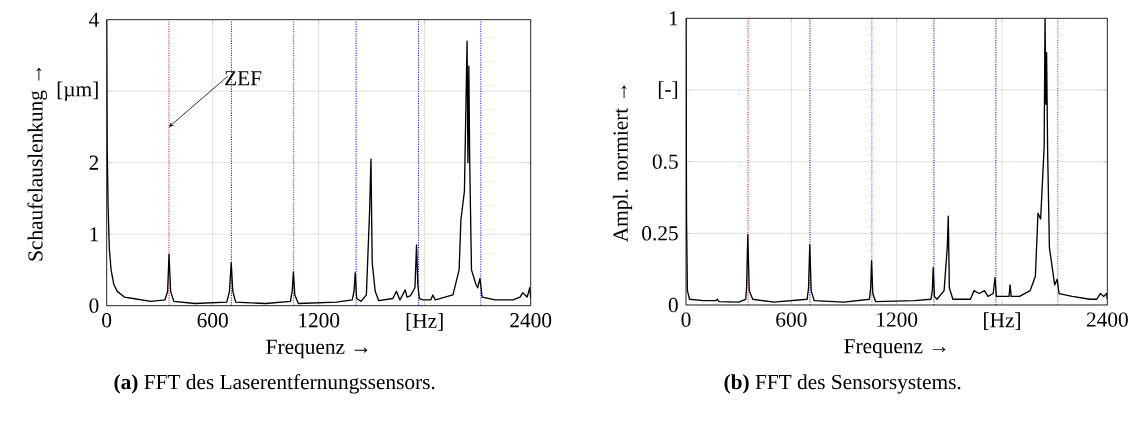  Describe the element at coordinates (94, 19) in the screenshot. I see `y-tick-label: 4` at that location.